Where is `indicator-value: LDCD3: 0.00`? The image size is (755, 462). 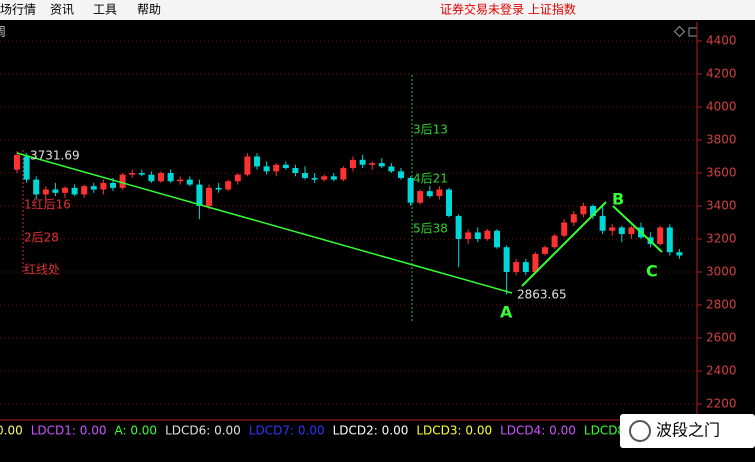 indicator-value: LDCD3: 0.00 is located at coordinates (454, 431).